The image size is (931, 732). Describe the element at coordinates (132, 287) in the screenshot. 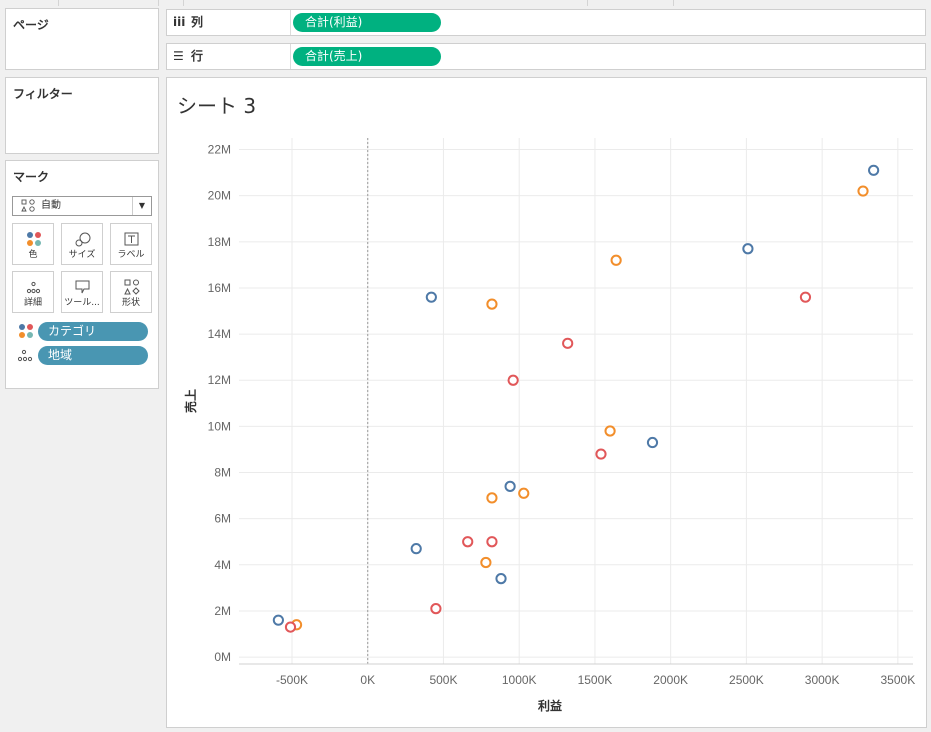

I see `shape-icon` at that location.